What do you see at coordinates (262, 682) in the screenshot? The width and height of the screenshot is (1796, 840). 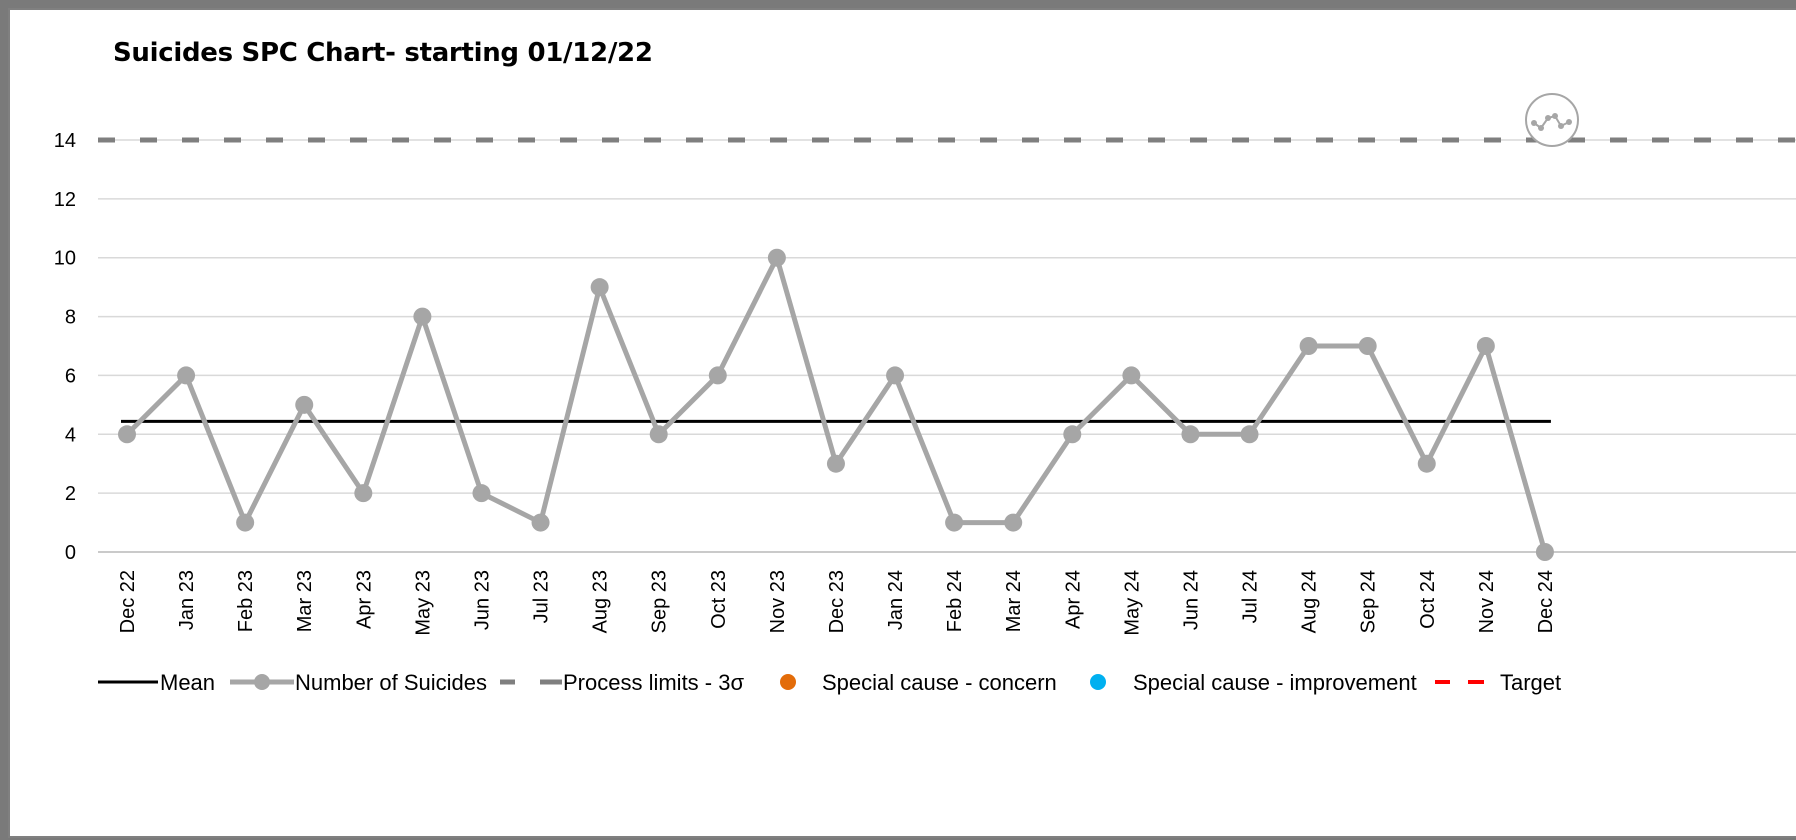 I see `legend-series-marker` at bounding box center [262, 682].